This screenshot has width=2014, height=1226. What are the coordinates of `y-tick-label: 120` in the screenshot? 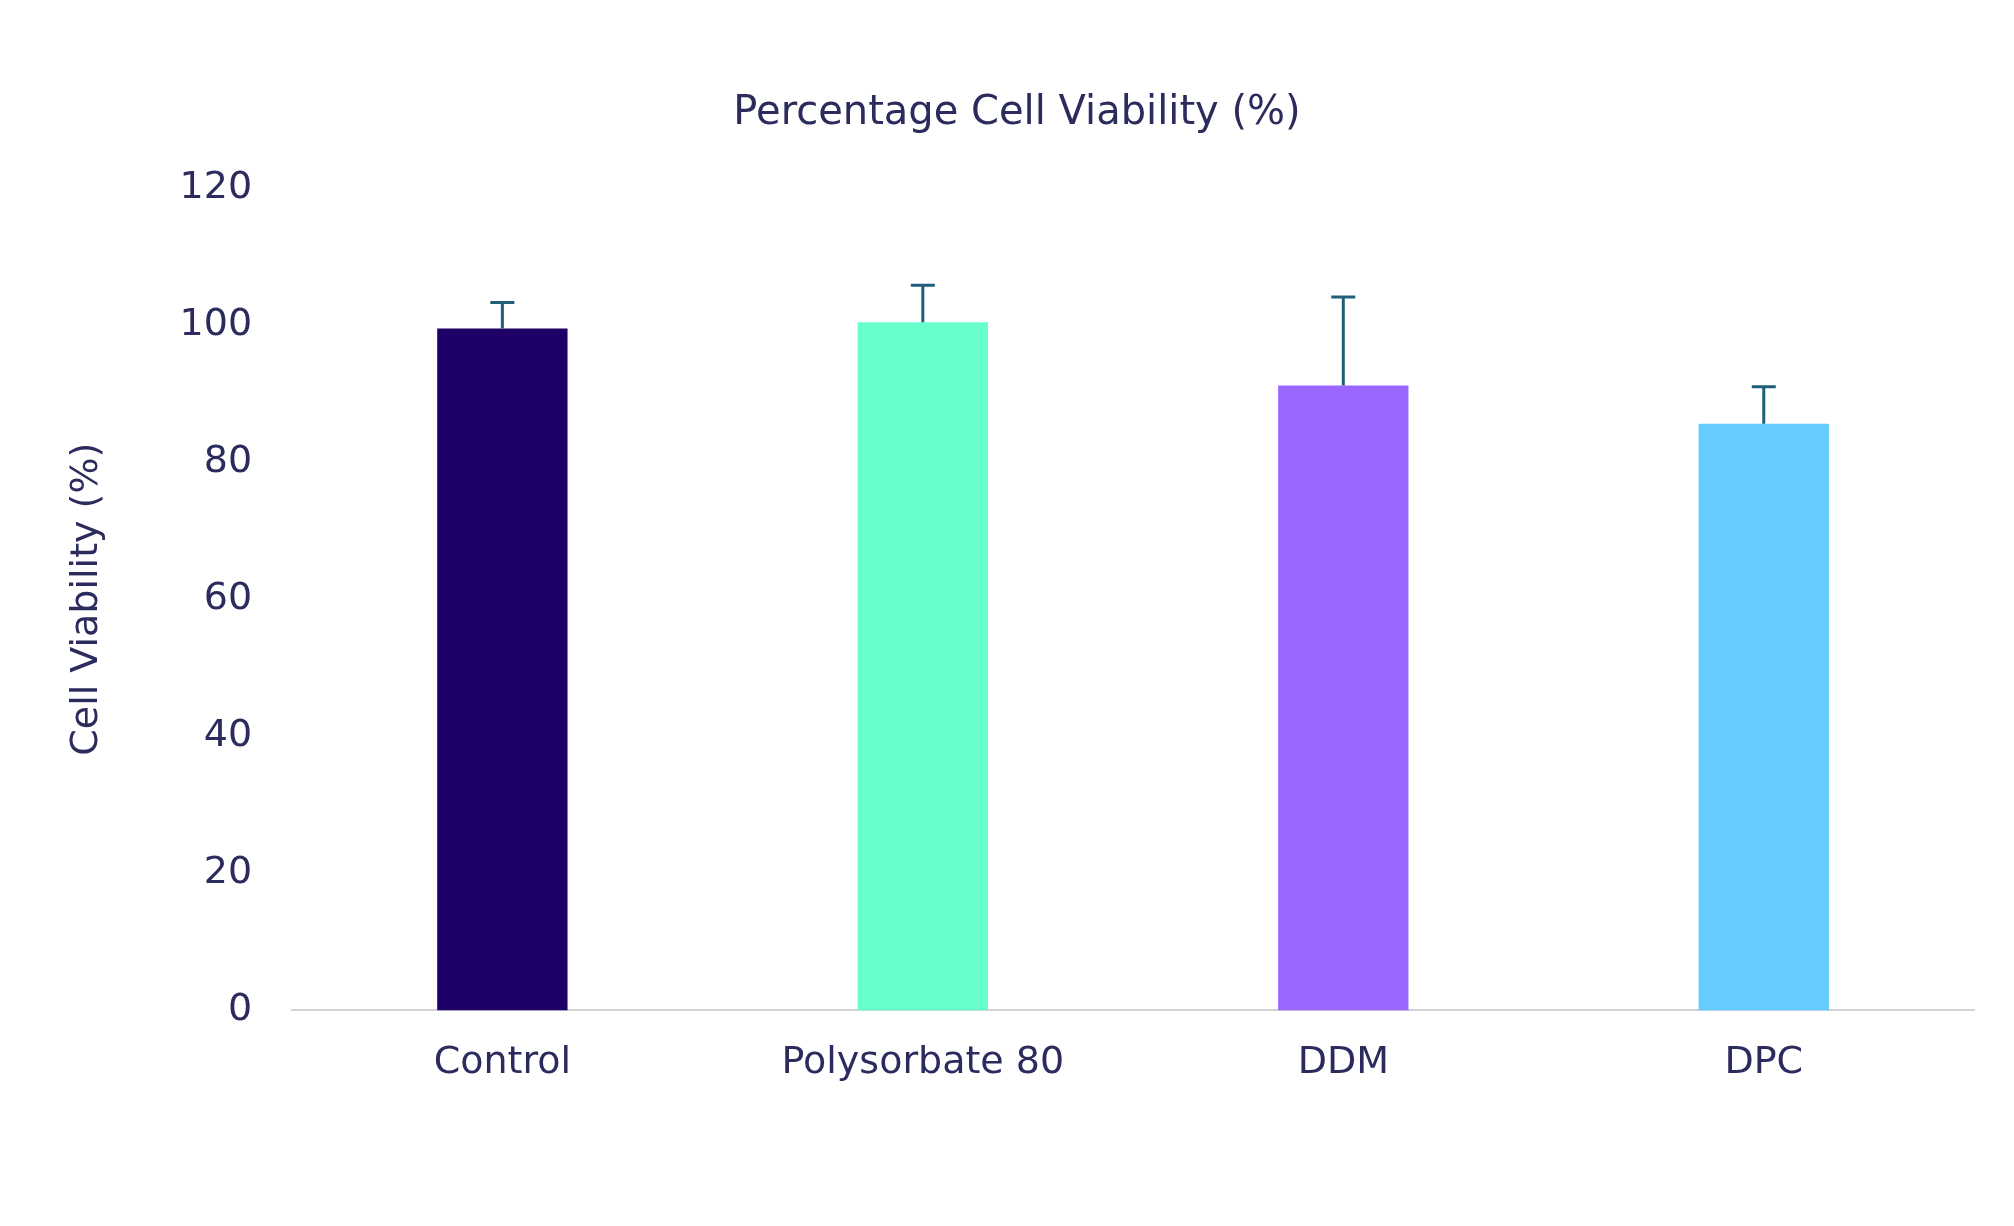 It's located at (216, 184).